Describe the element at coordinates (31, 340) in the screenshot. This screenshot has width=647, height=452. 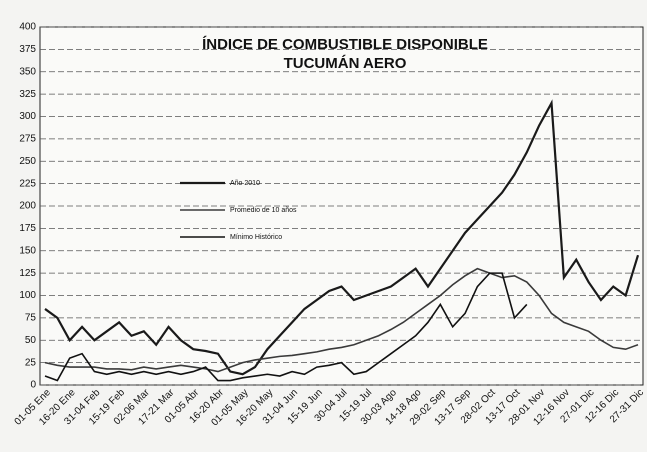
I see `y-tick-label: 50` at that location.